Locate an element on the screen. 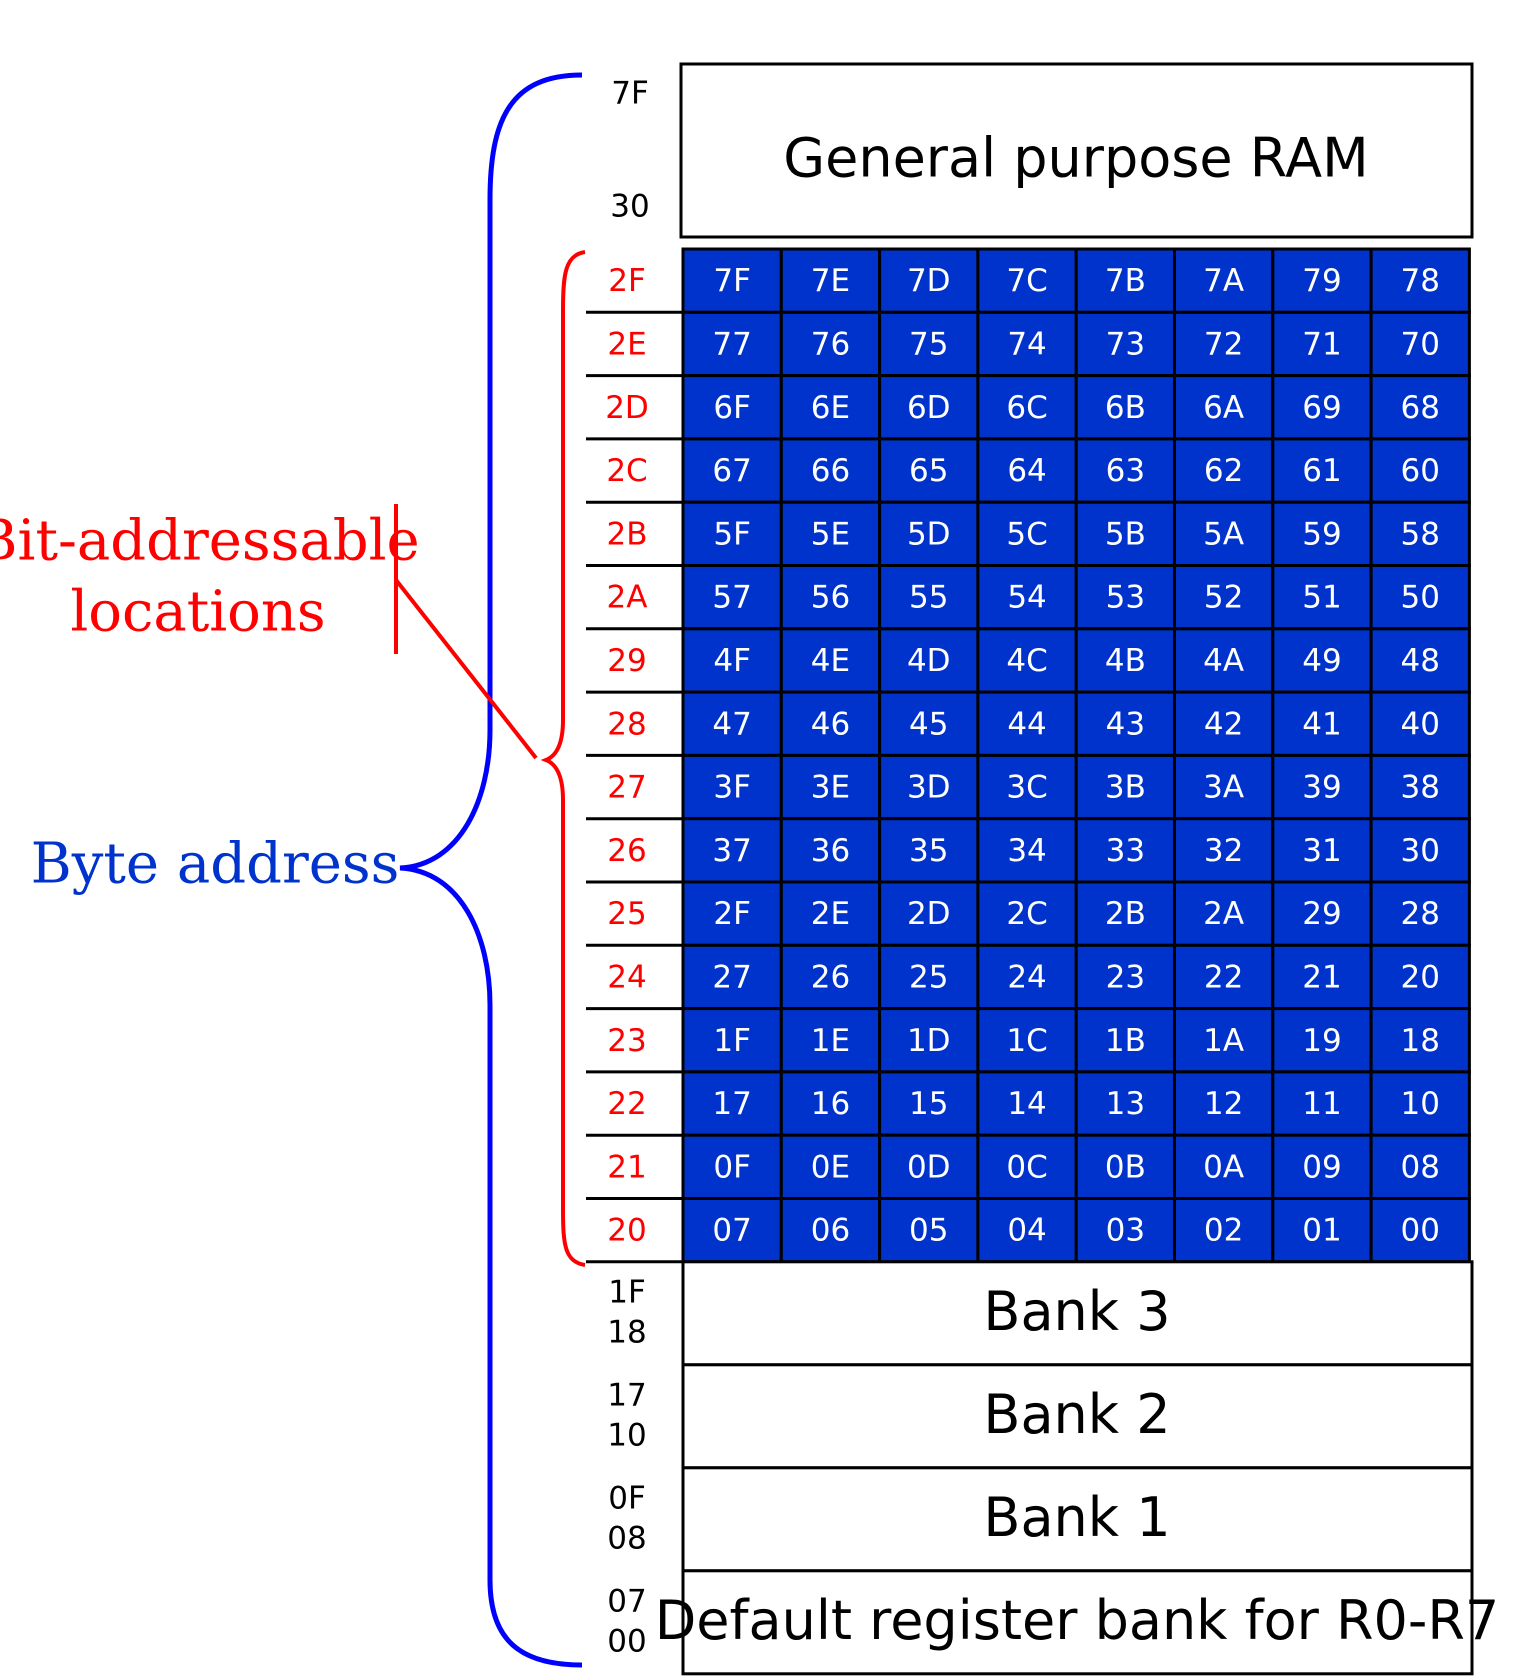 This screenshot has height=1680, width=1536. bit-addressable-pointer is located at coordinates (466, 669).